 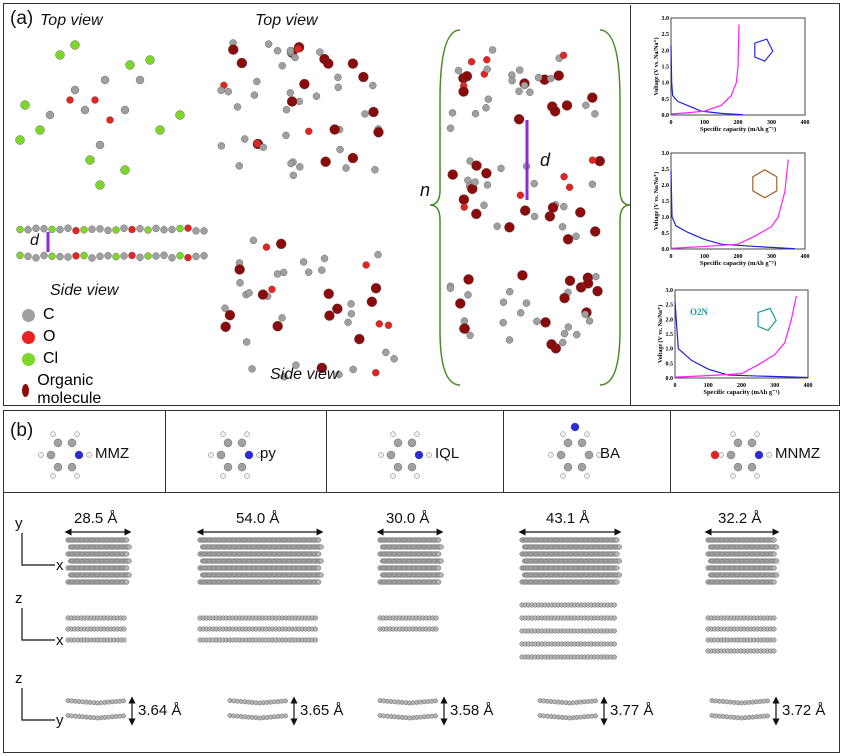 I want to click on y-tick-label: 0.0, so click(x=666, y=116).